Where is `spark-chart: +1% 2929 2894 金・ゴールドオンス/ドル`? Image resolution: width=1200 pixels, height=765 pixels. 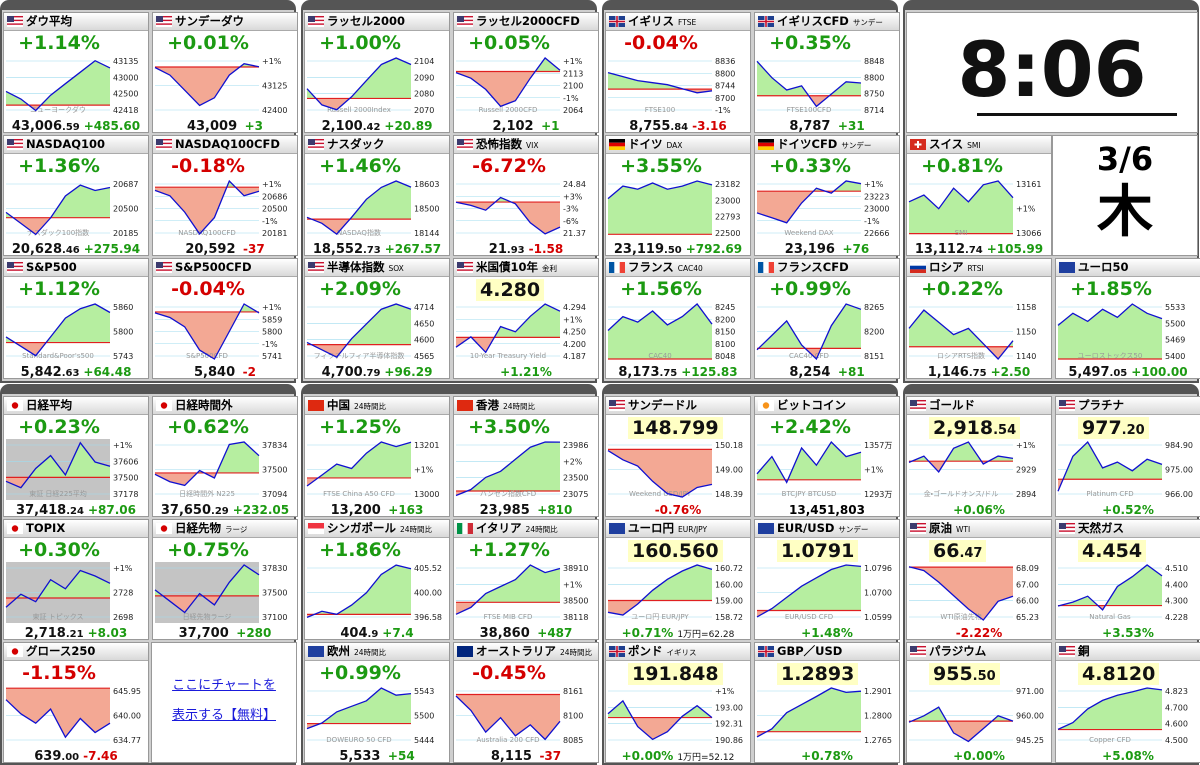
spark-chart: +1% 2929 2894 金・ゴールドオンス/ドル is located at coordinates (972, 470).